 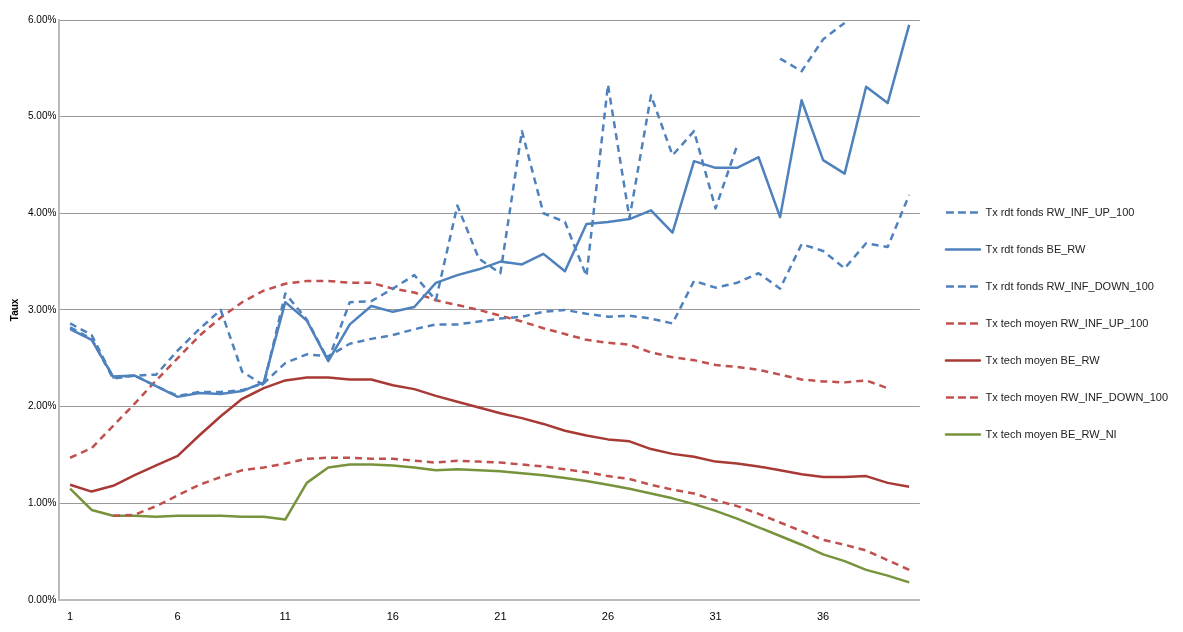 What do you see at coordinates (1043, 359) in the screenshot?
I see `legend-label: Tx tech moyen BE_RW` at bounding box center [1043, 359].